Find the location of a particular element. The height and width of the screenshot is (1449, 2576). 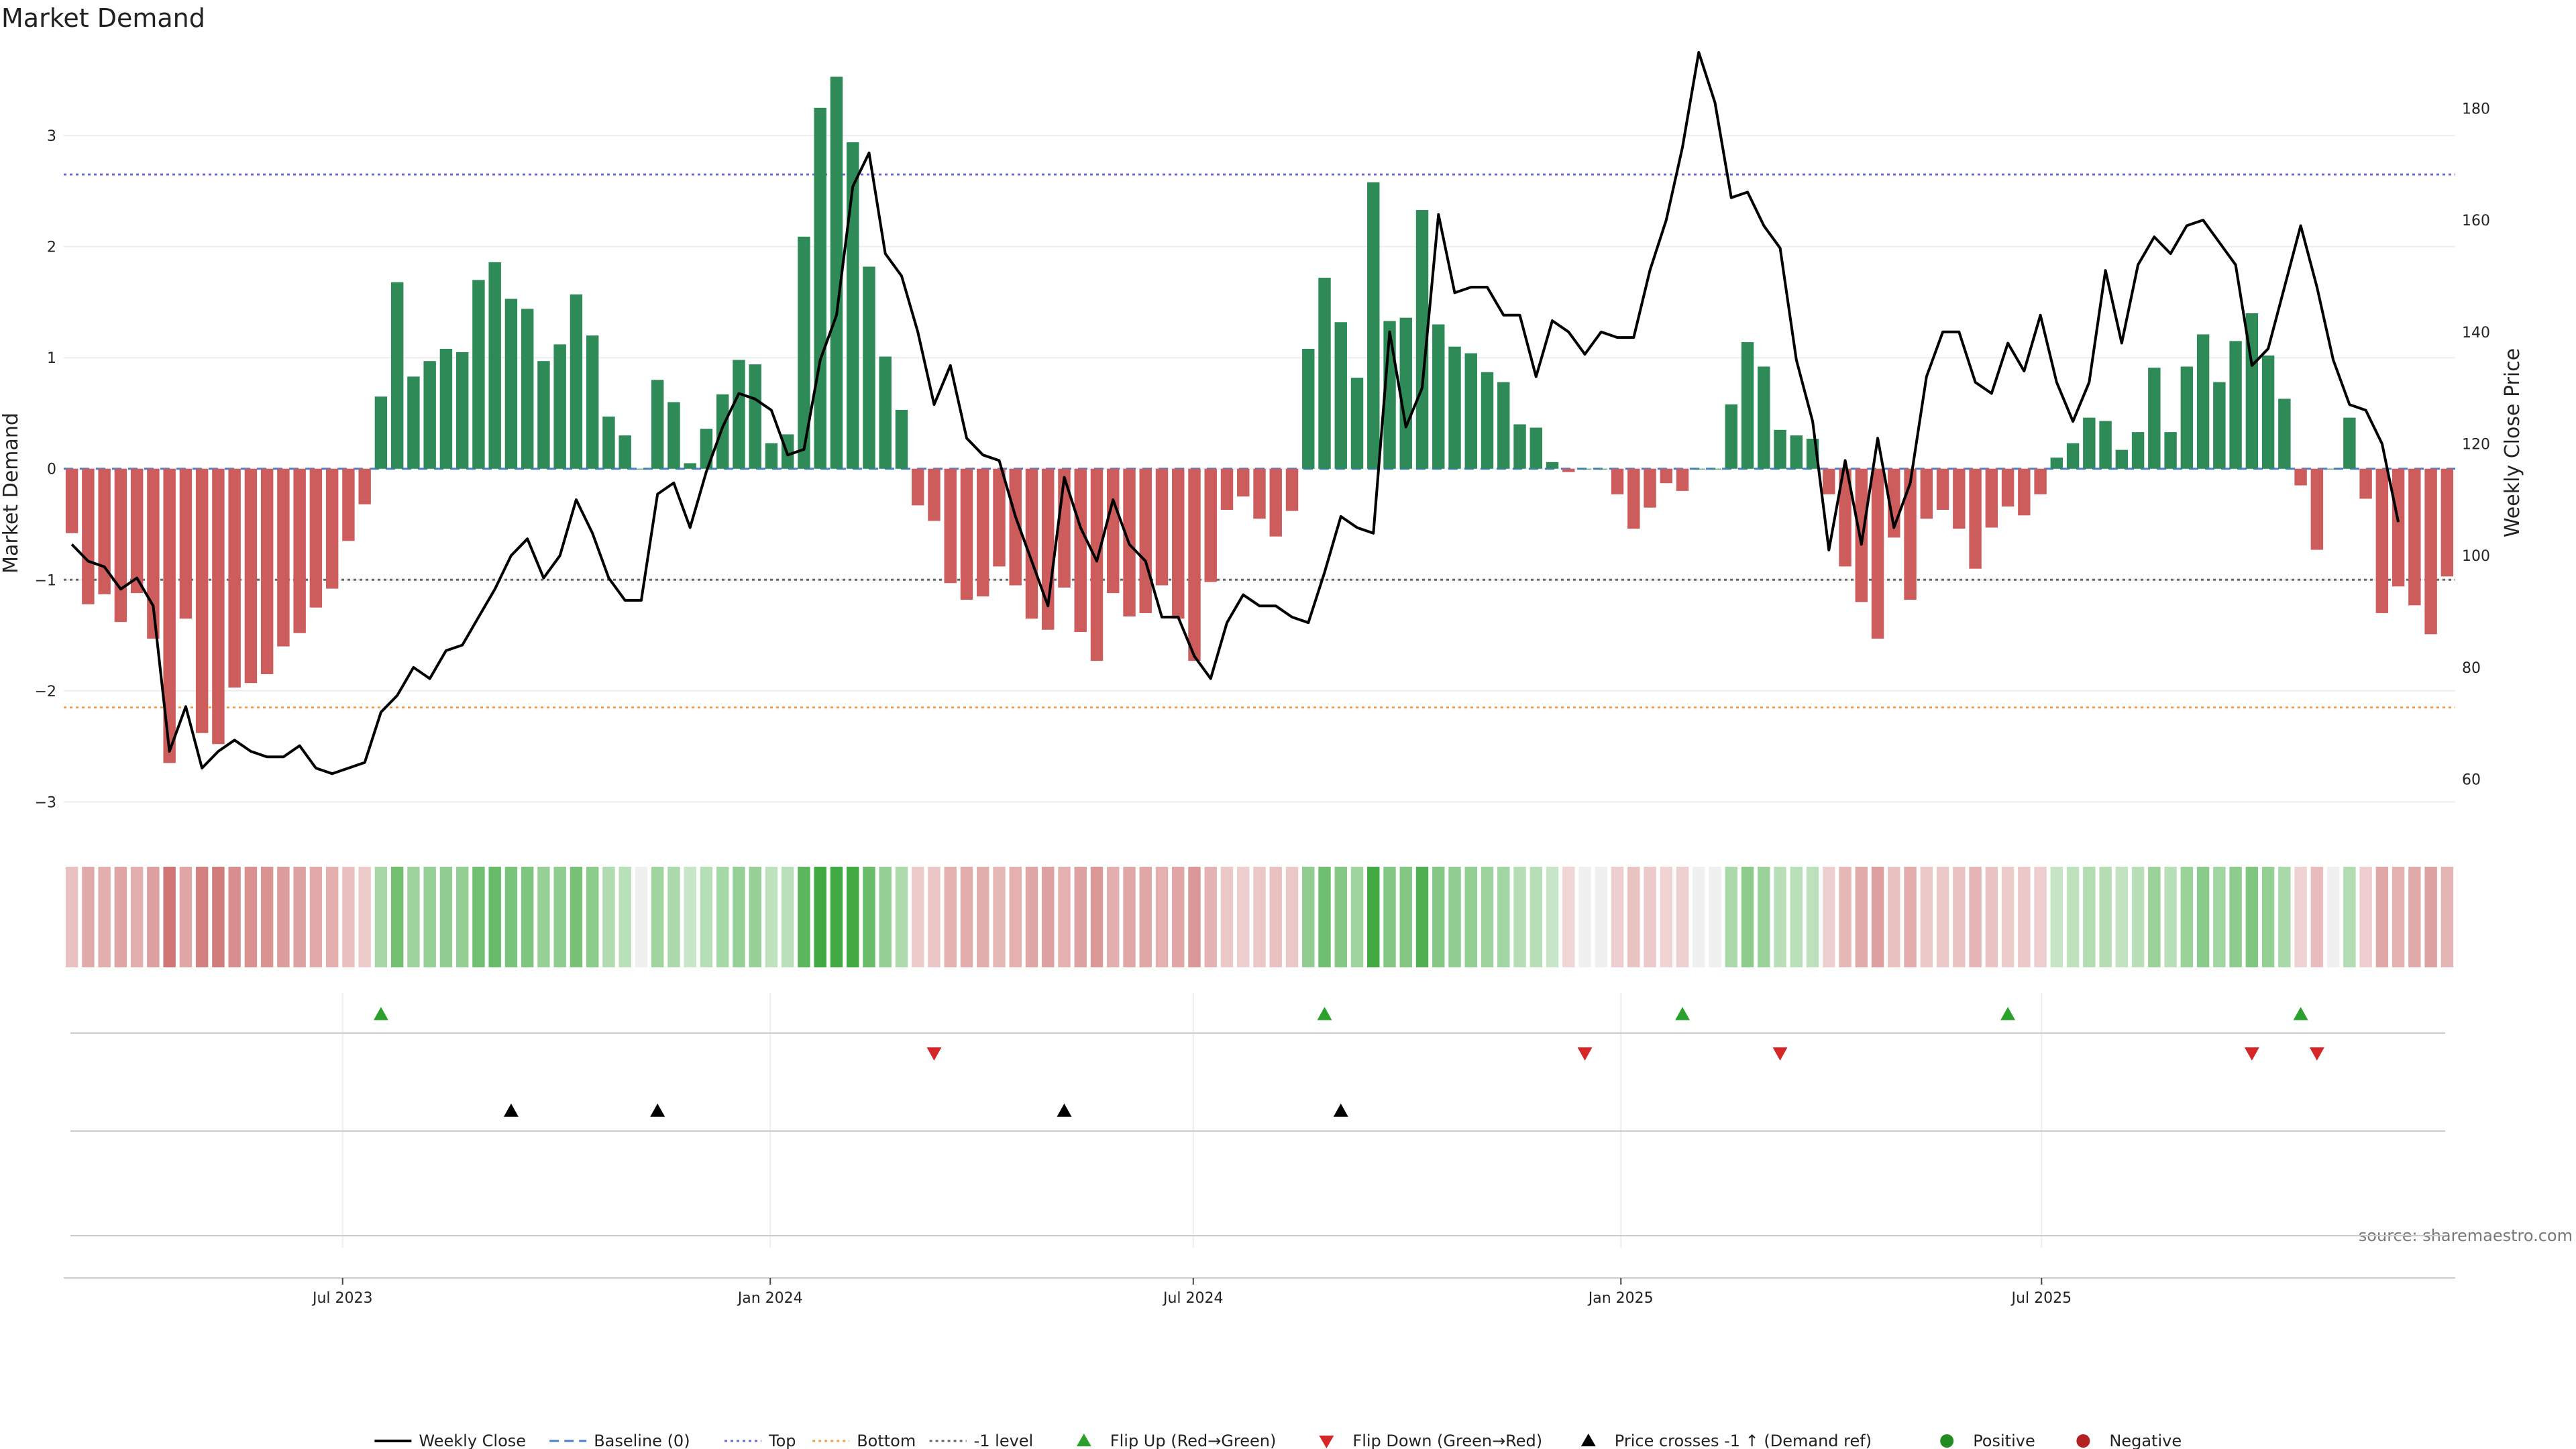

legend-item: Weekly Close is located at coordinates (450, 1440).